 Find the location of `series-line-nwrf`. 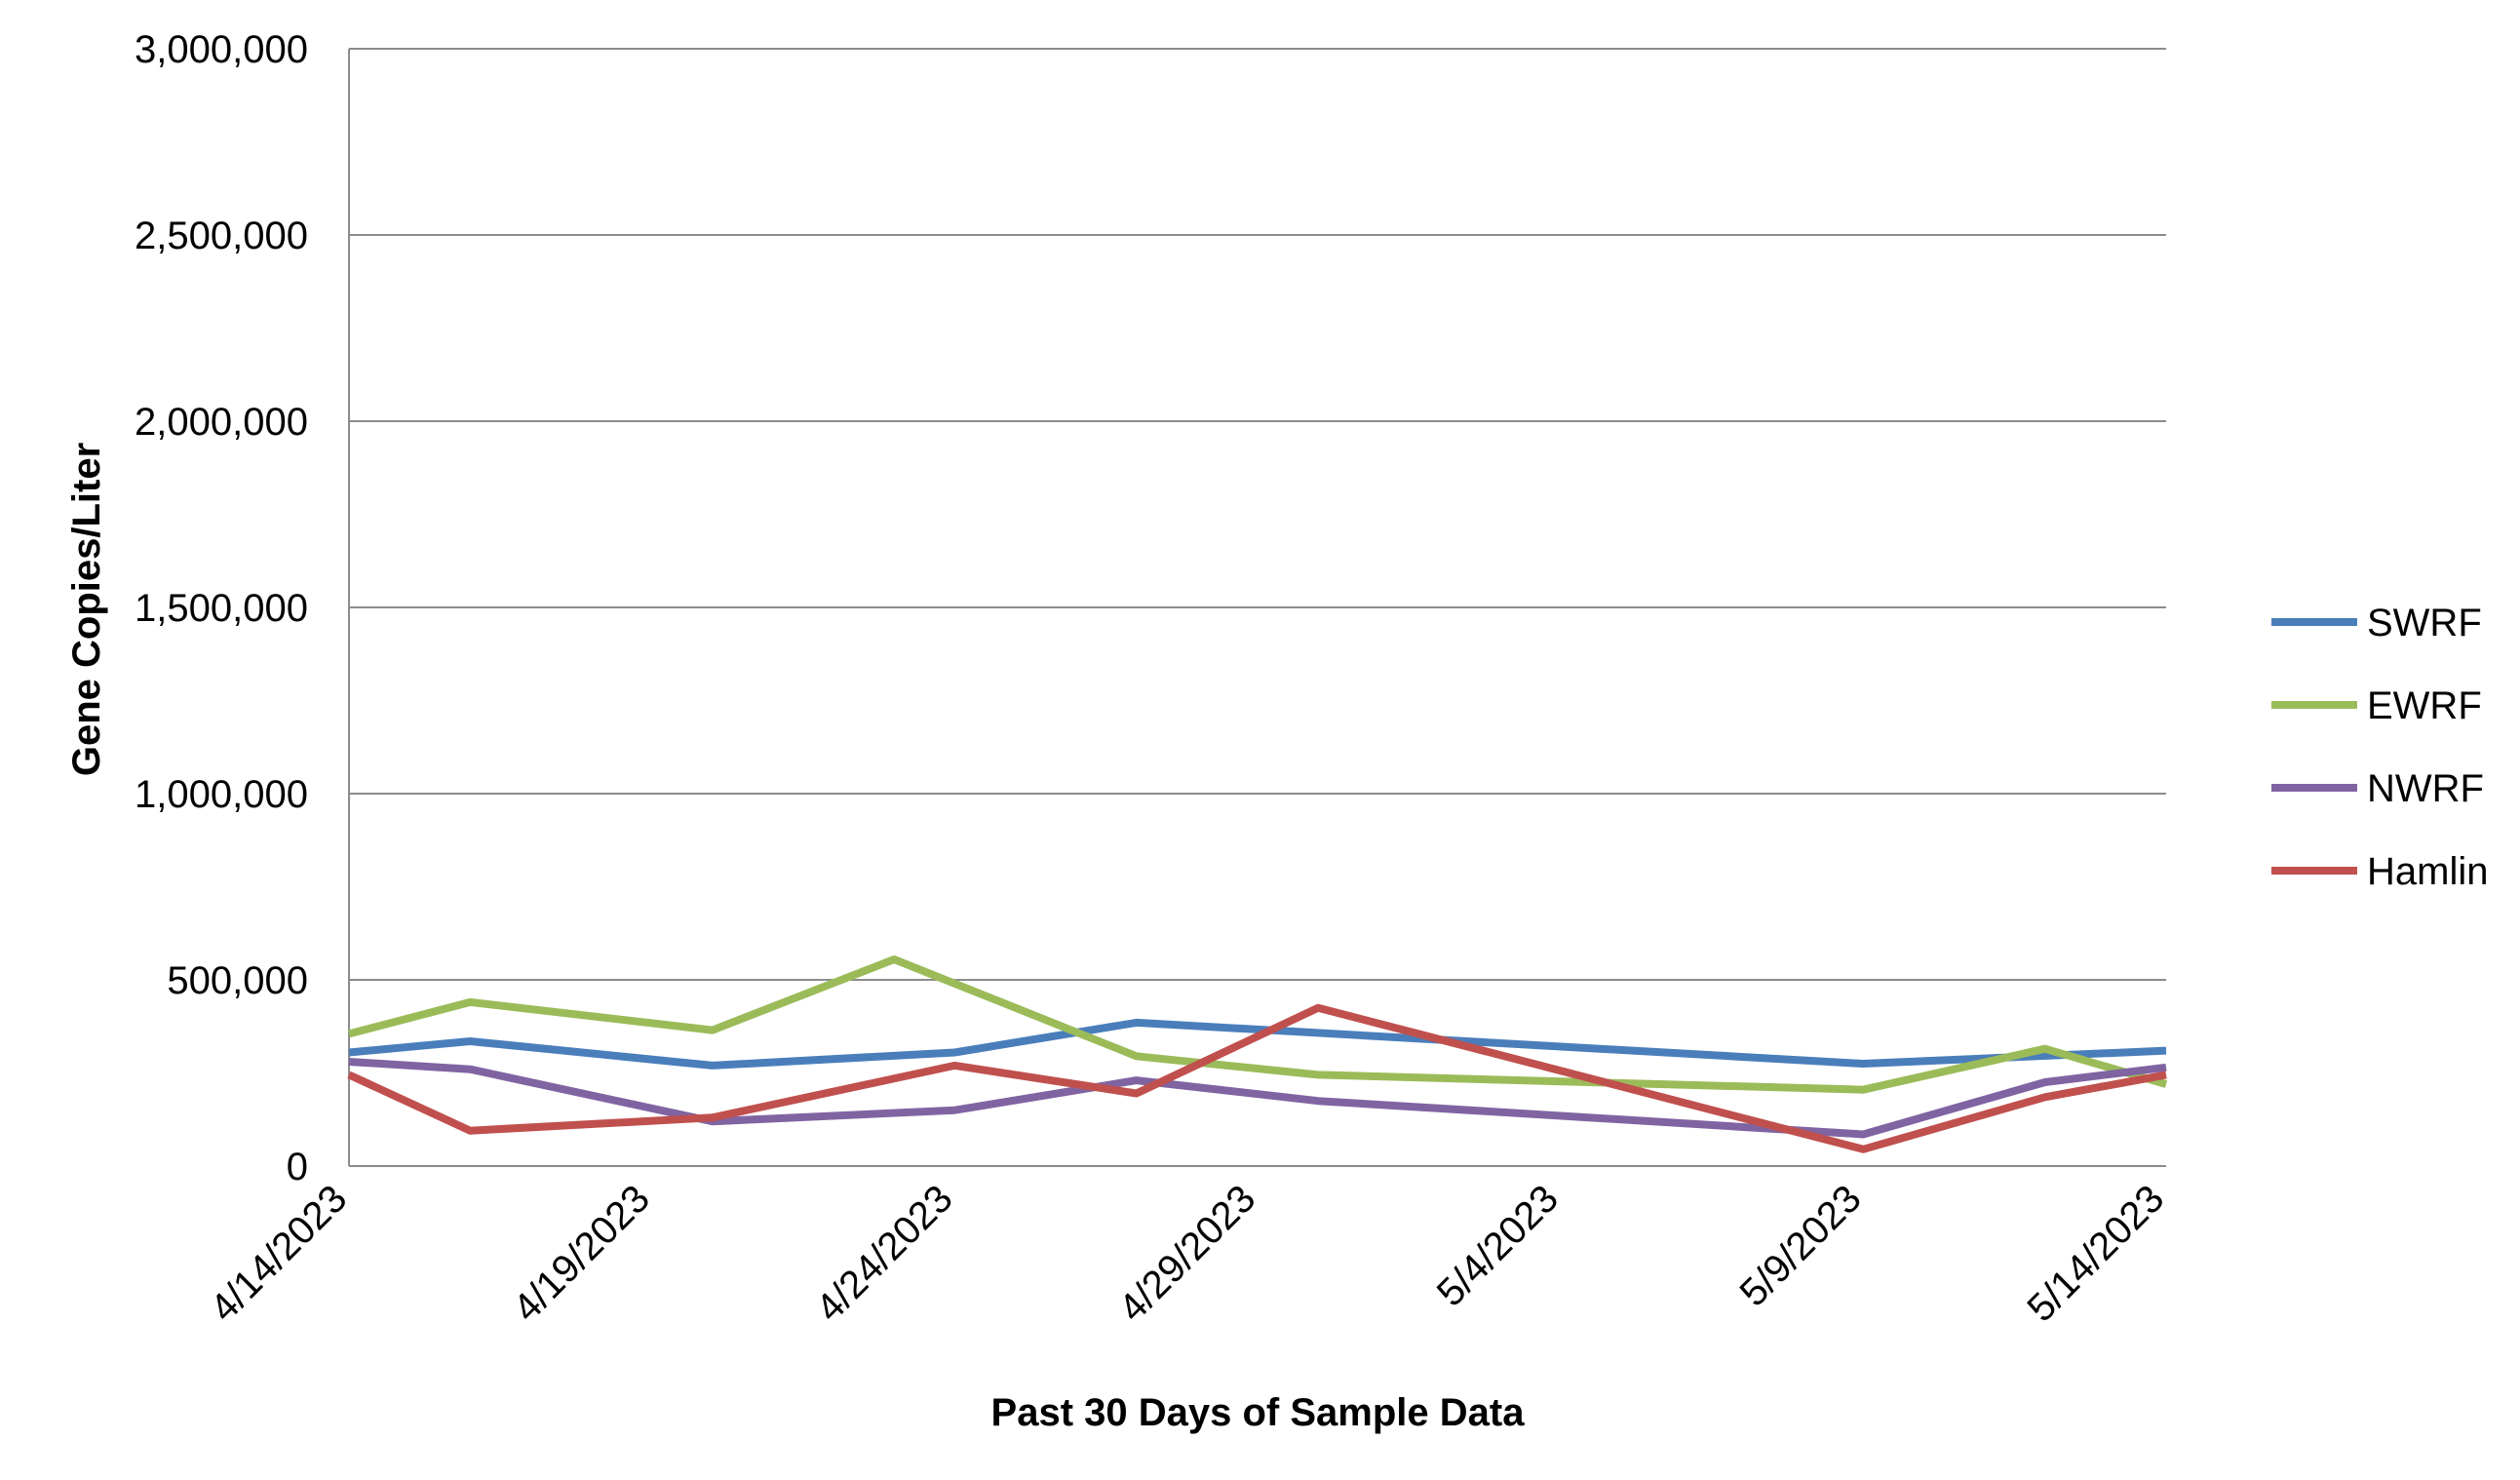

series-line-nwrf is located at coordinates (1257, 1098).